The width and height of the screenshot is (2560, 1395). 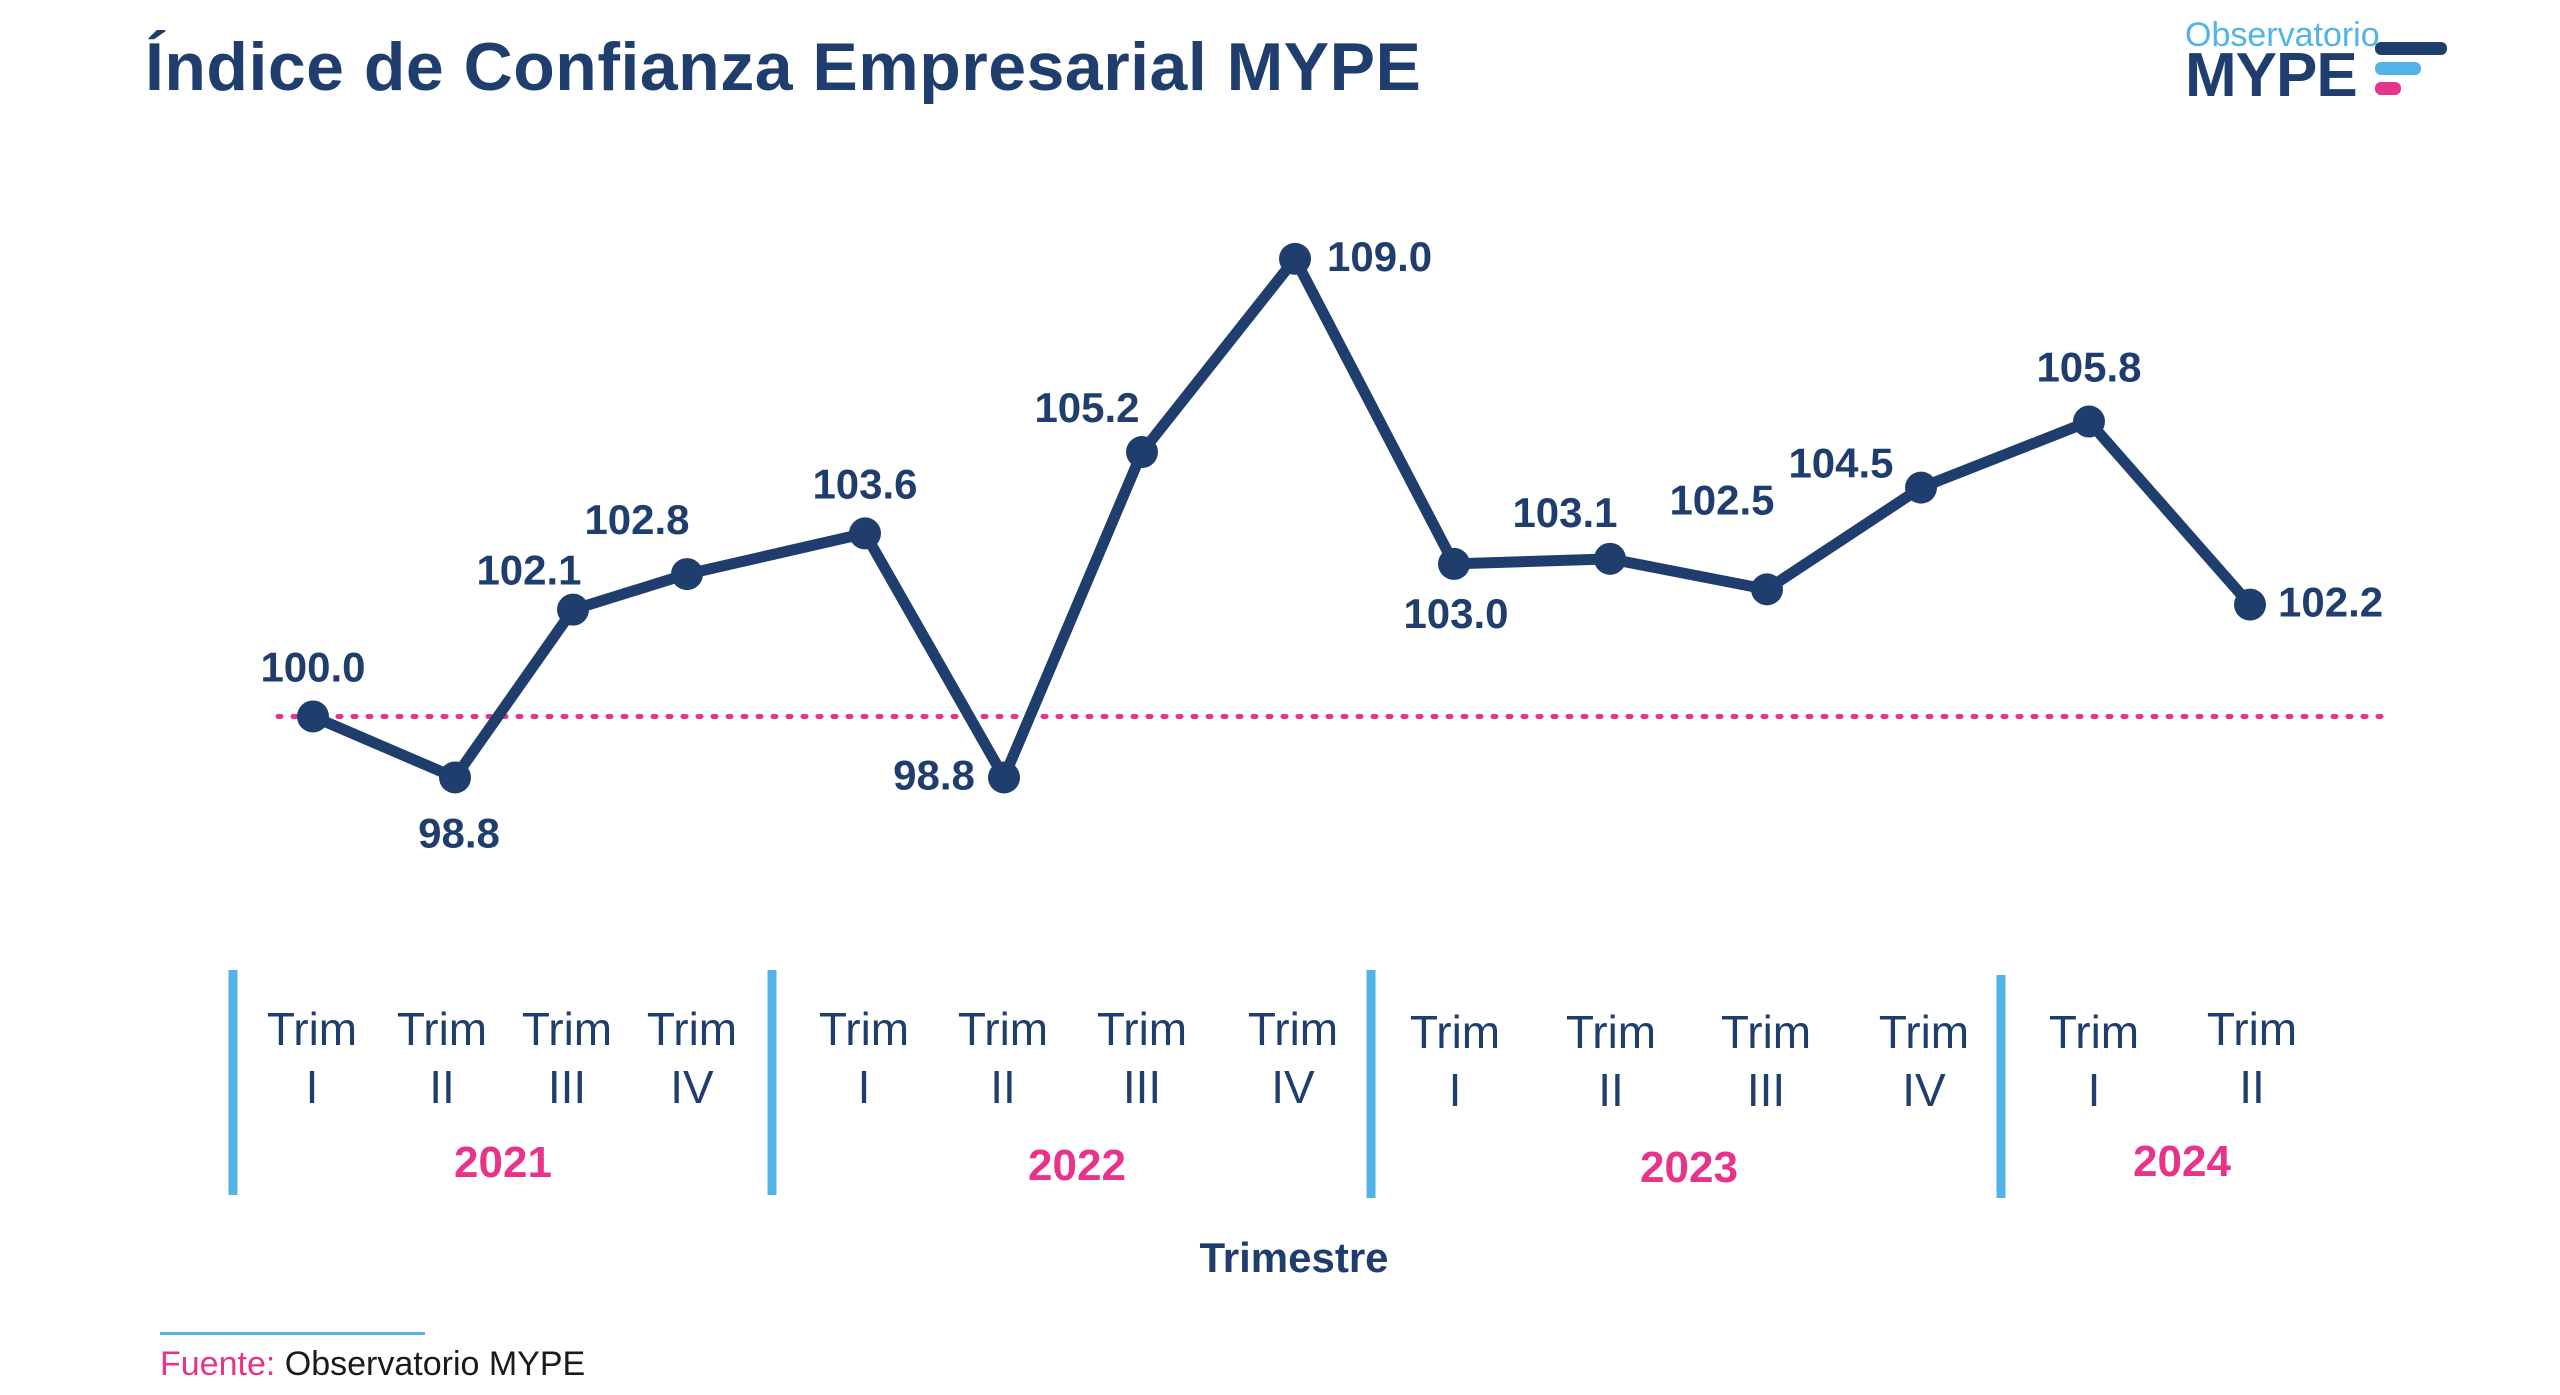 I want to click on year-label-2021: 2021, so click(x=503, y=1162).